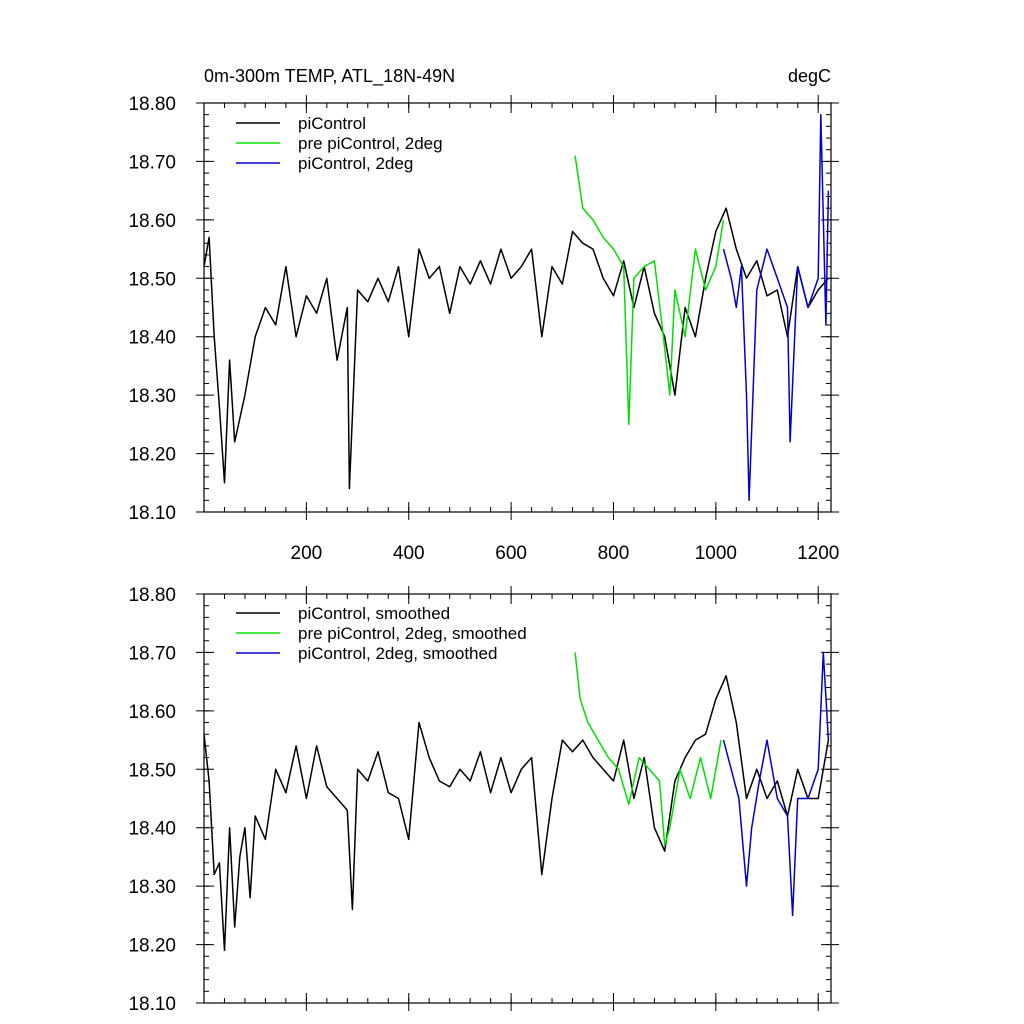 The height and width of the screenshot is (1024, 1024). What do you see at coordinates (355, 163) in the screenshot?
I see `legend-entry: piControl, 2deg` at bounding box center [355, 163].